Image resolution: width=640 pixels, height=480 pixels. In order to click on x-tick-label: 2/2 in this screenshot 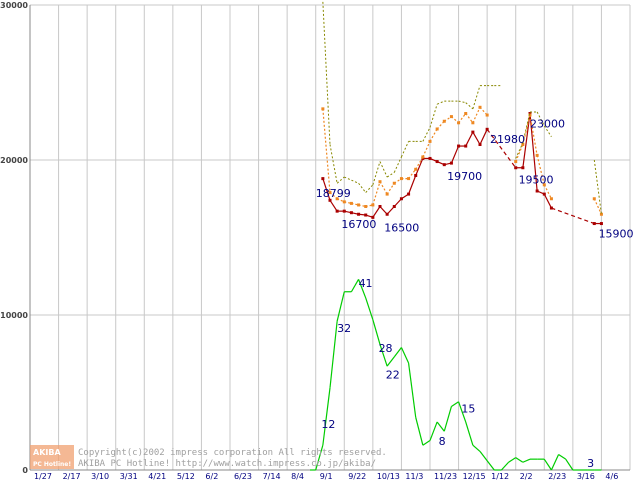, I will do `click(526, 476)`.